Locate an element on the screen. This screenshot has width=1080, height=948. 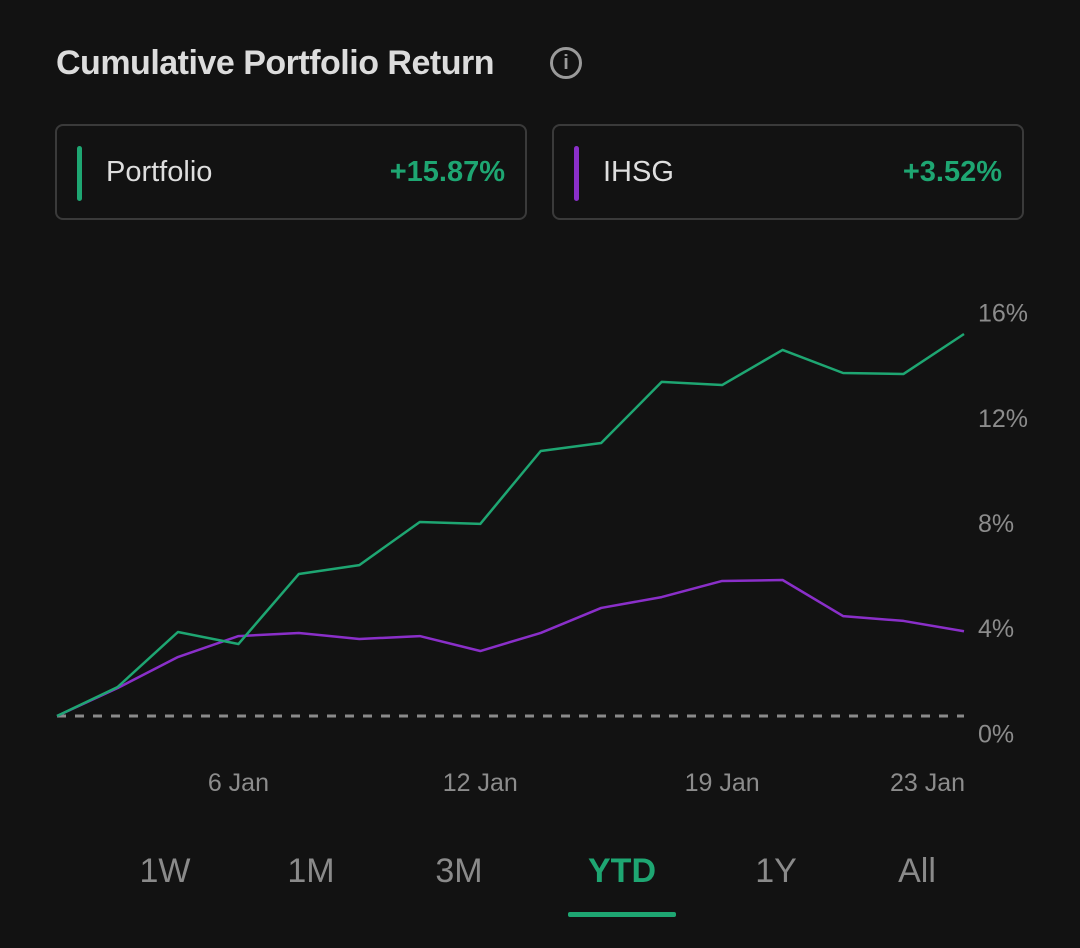
ihsg-color-bar is located at coordinates (576, 173).